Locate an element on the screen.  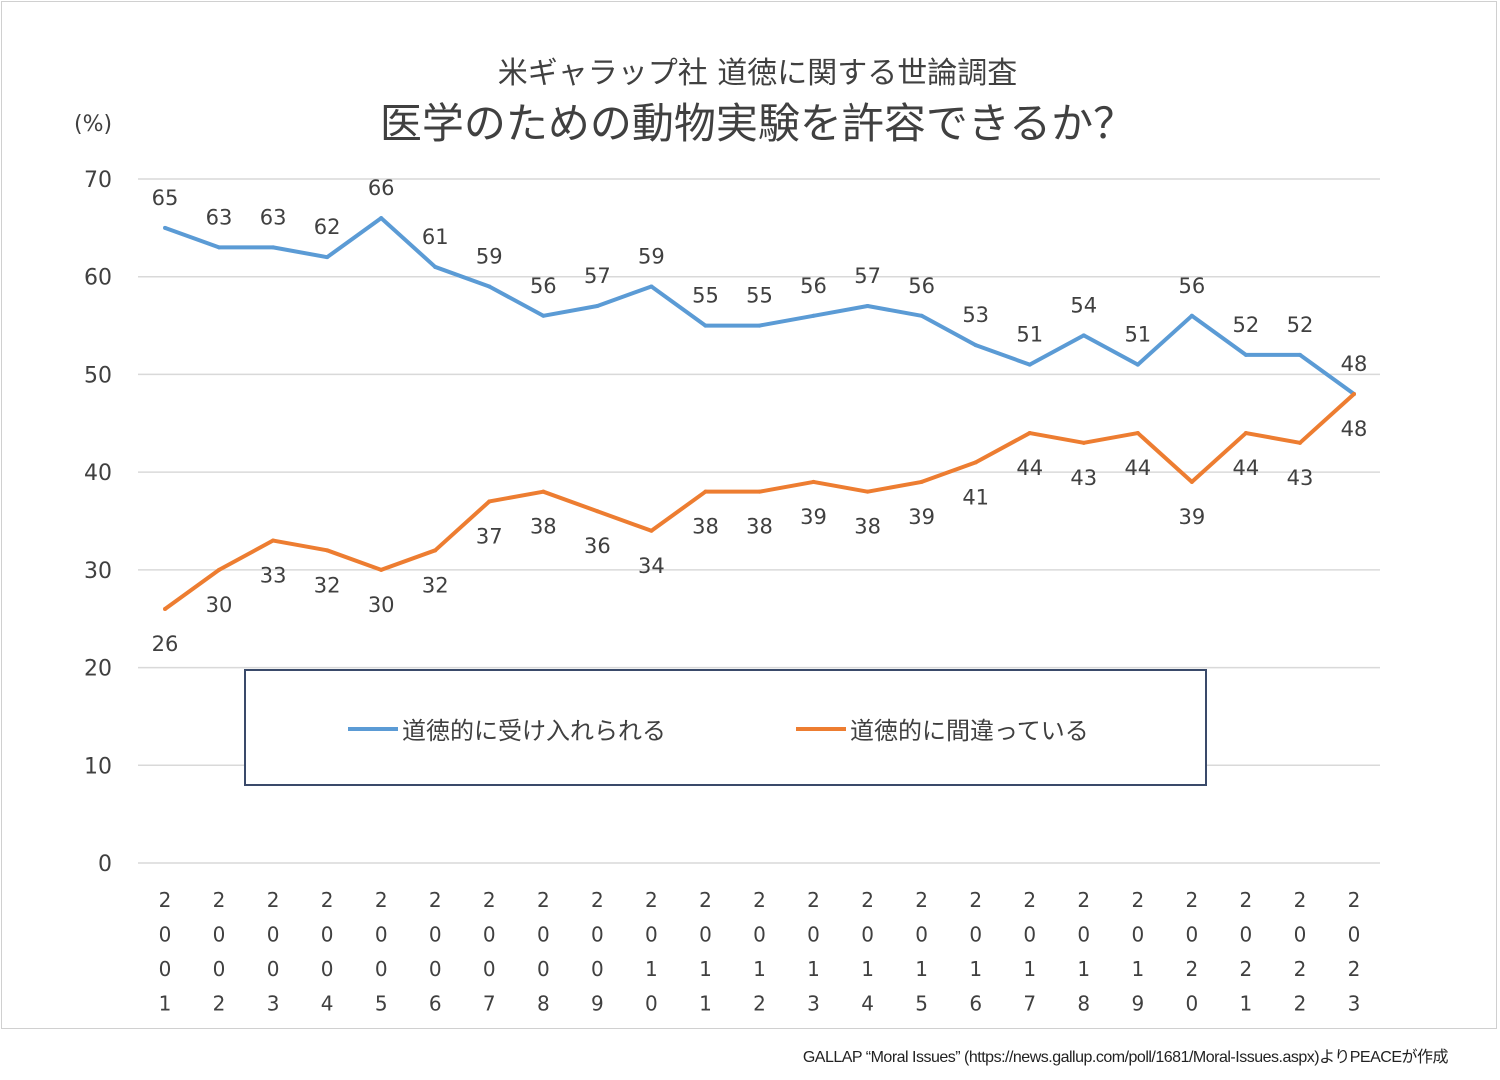
data-label: 55 is located at coordinates (759, 296).